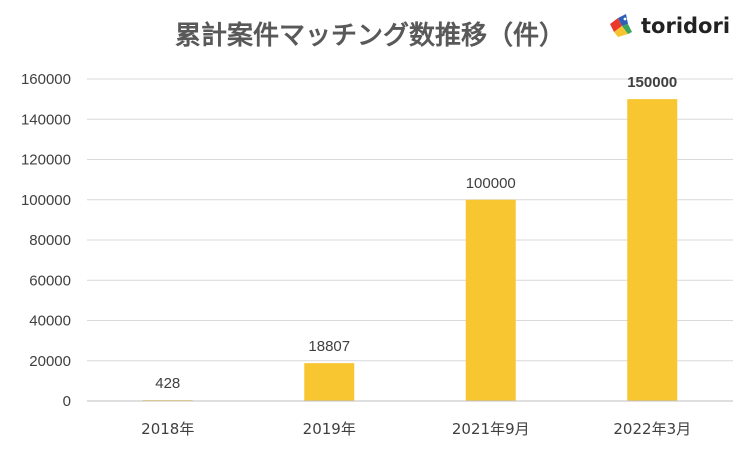 The height and width of the screenshot is (456, 753). What do you see at coordinates (491, 183) in the screenshot?
I see `data-label: 100000` at bounding box center [491, 183].